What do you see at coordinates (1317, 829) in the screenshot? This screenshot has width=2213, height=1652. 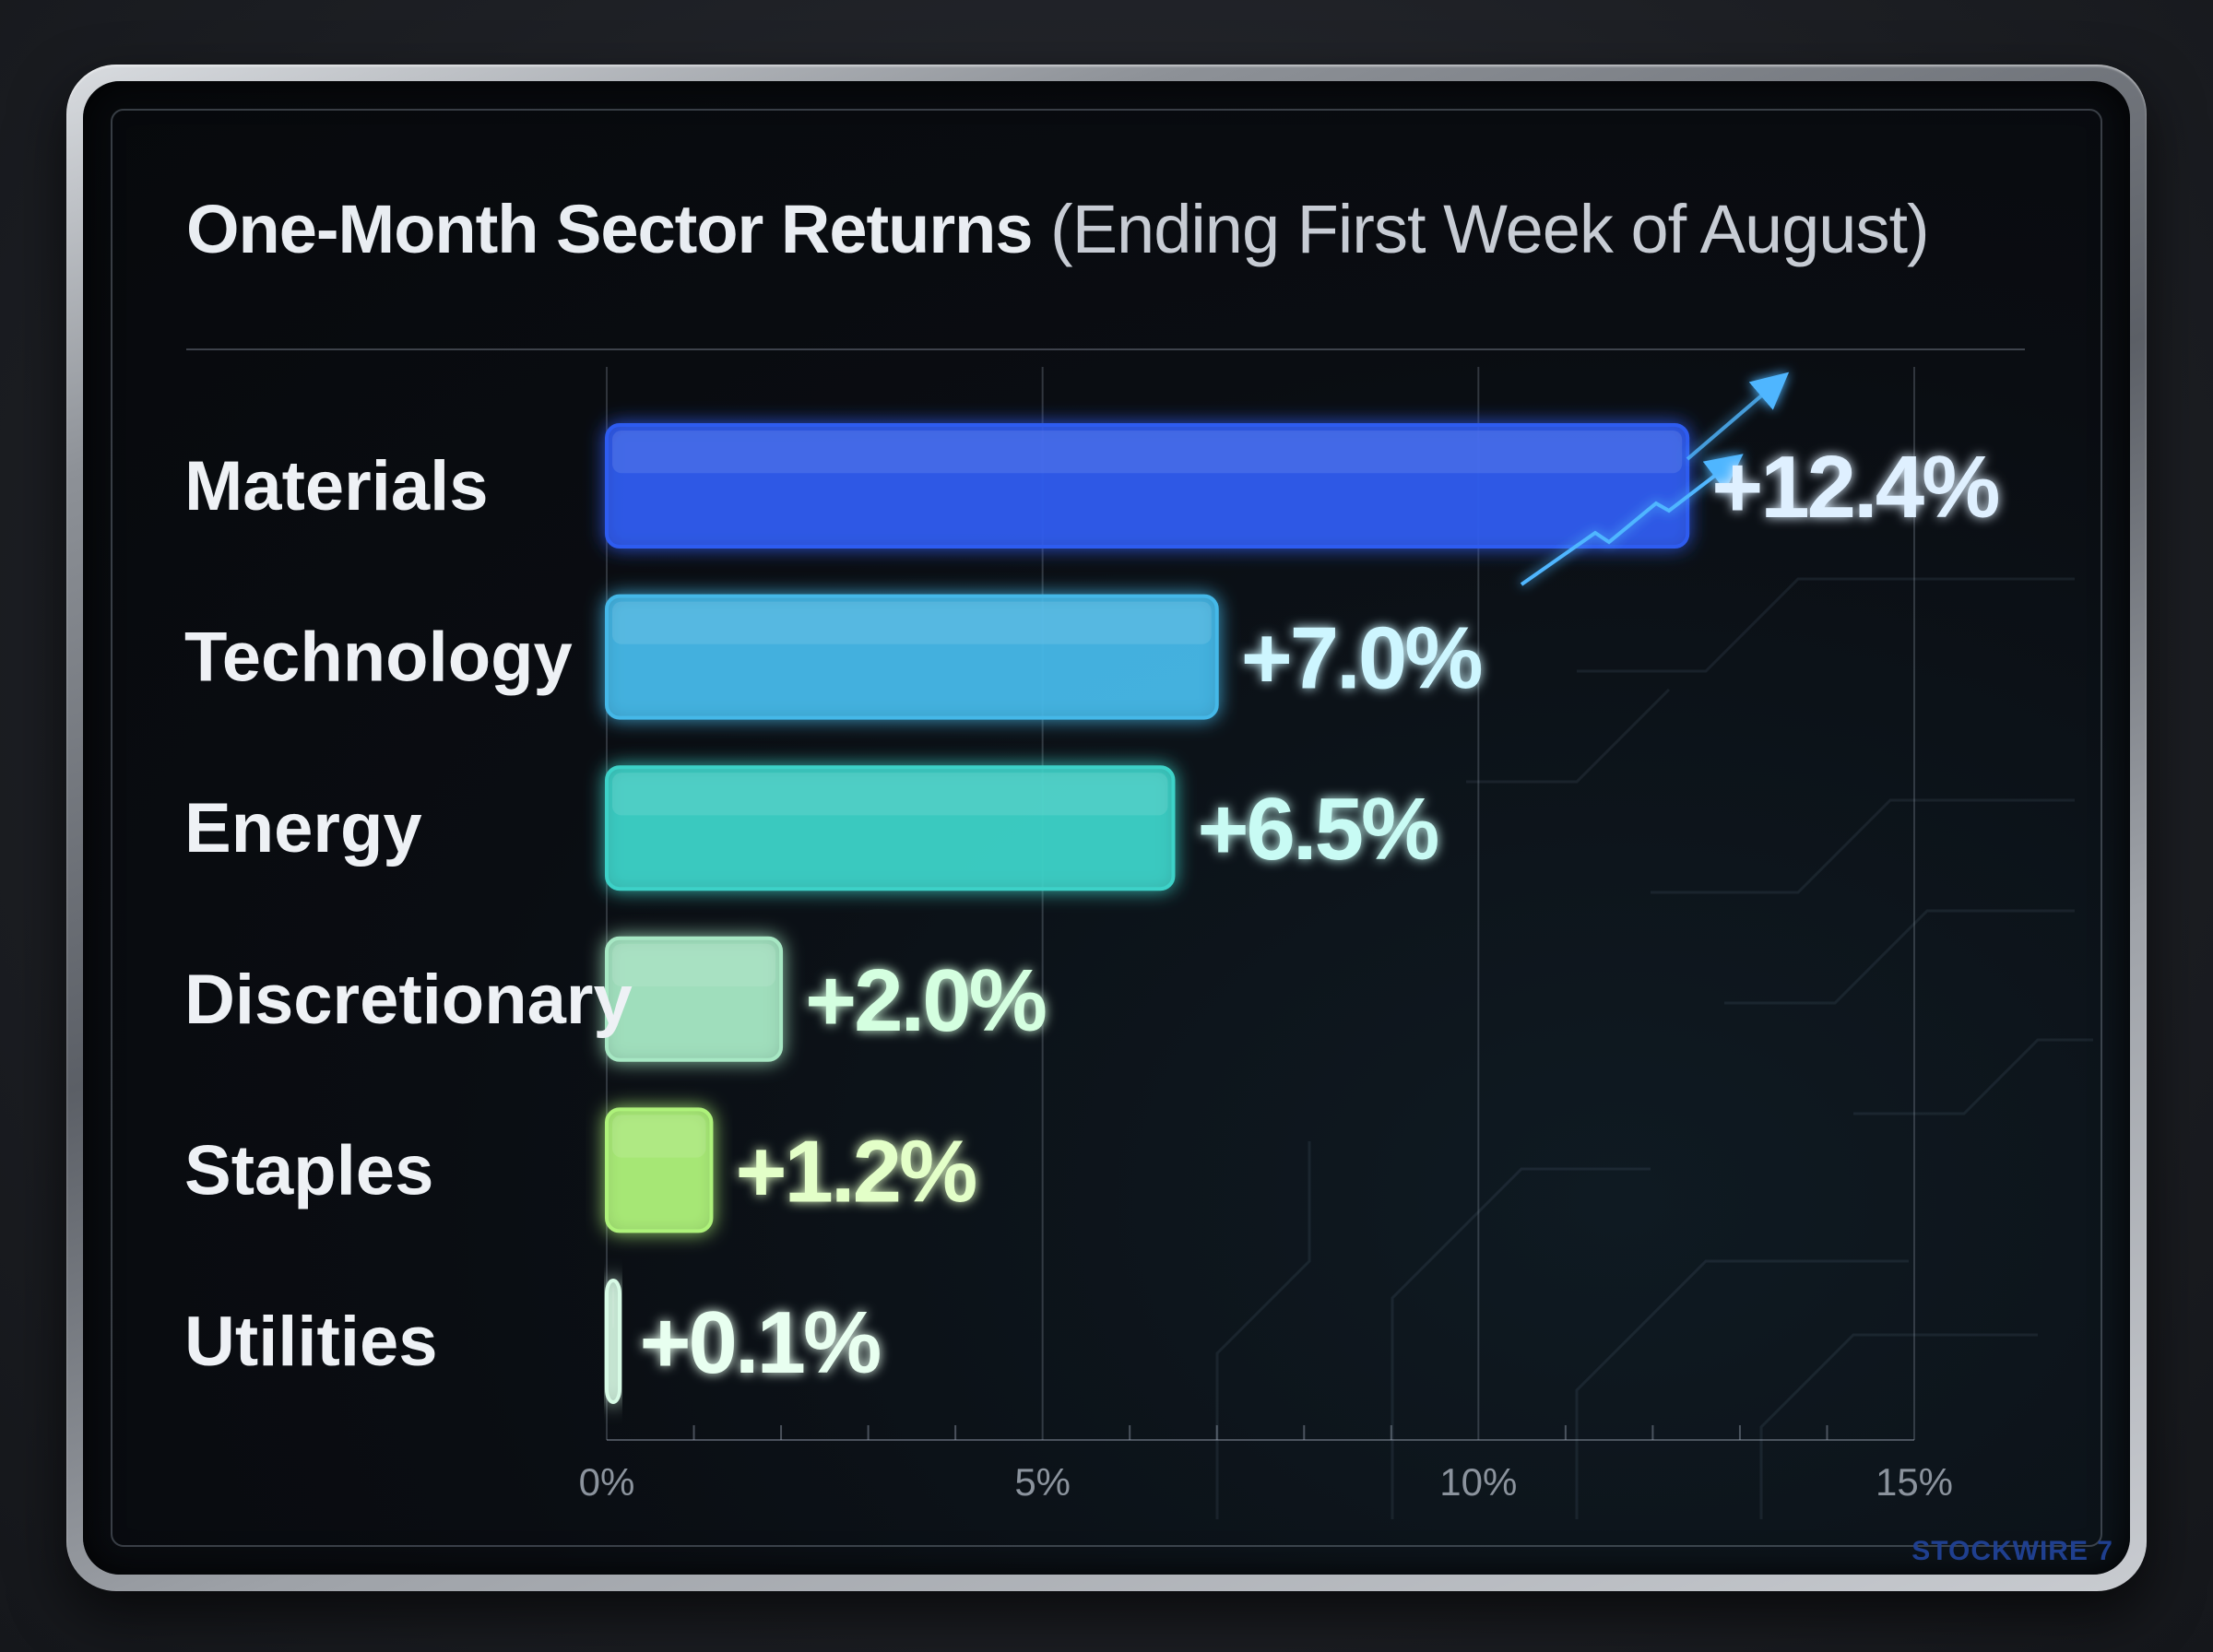 I see `data-label: +6.5%` at bounding box center [1317, 829].